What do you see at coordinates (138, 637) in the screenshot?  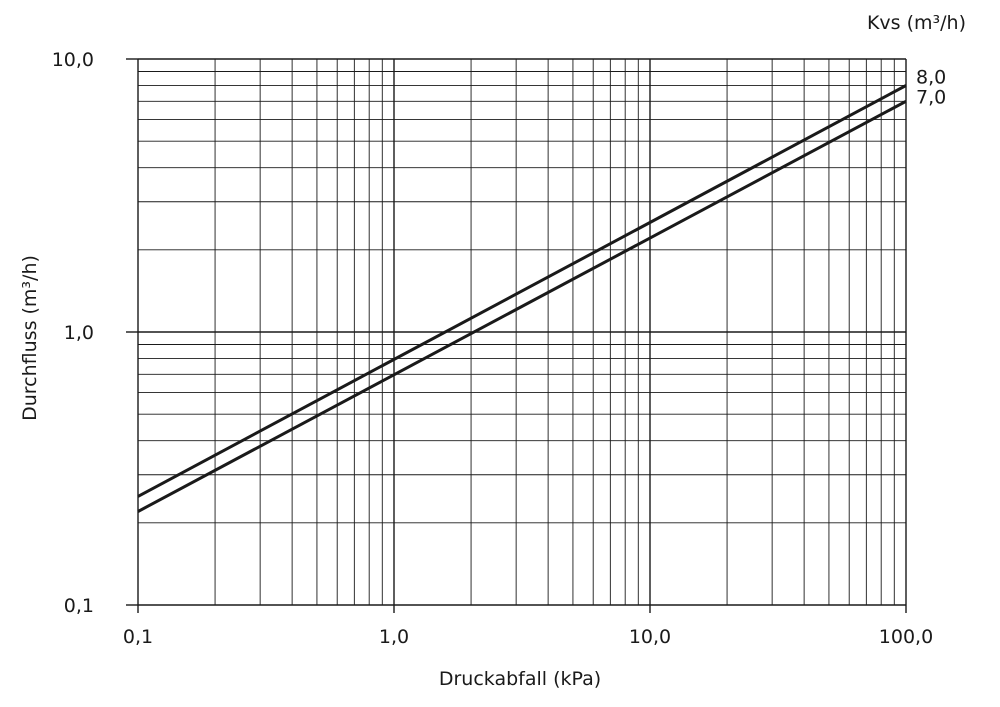 I see `x-tick-label: 0,1` at bounding box center [138, 637].